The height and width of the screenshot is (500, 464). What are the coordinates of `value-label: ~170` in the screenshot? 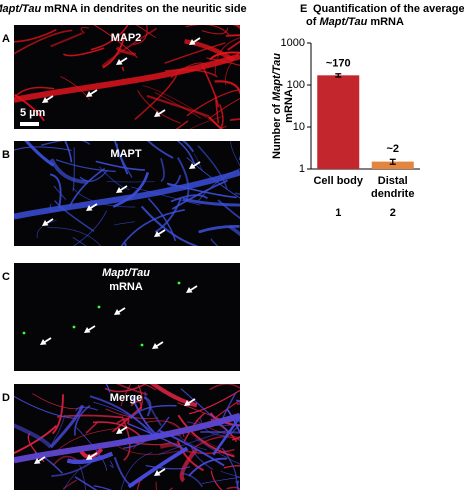 It's located at (338, 64).